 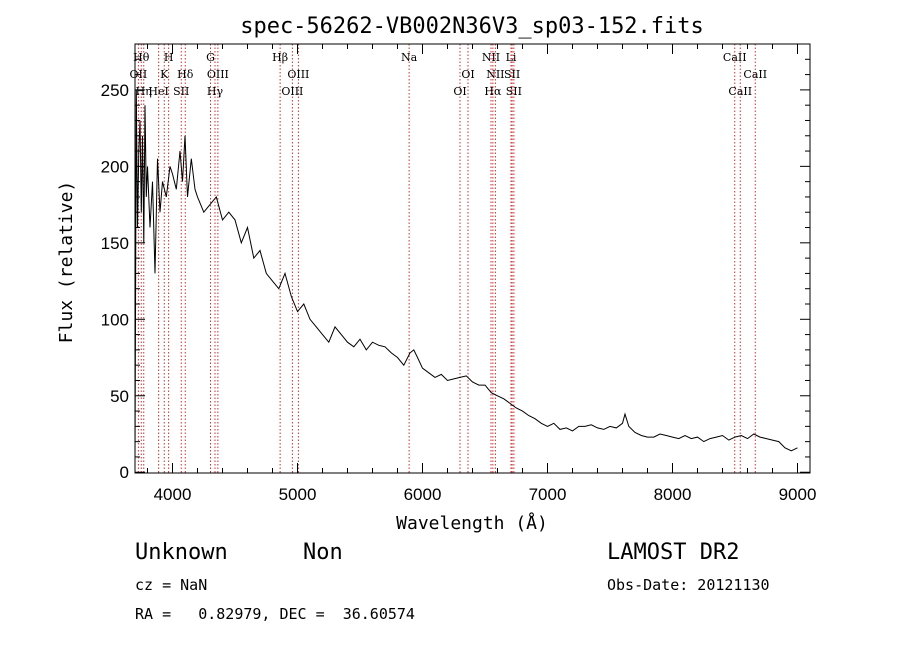 I want to click on x-tick-label: 6000, so click(x=423, y=494).